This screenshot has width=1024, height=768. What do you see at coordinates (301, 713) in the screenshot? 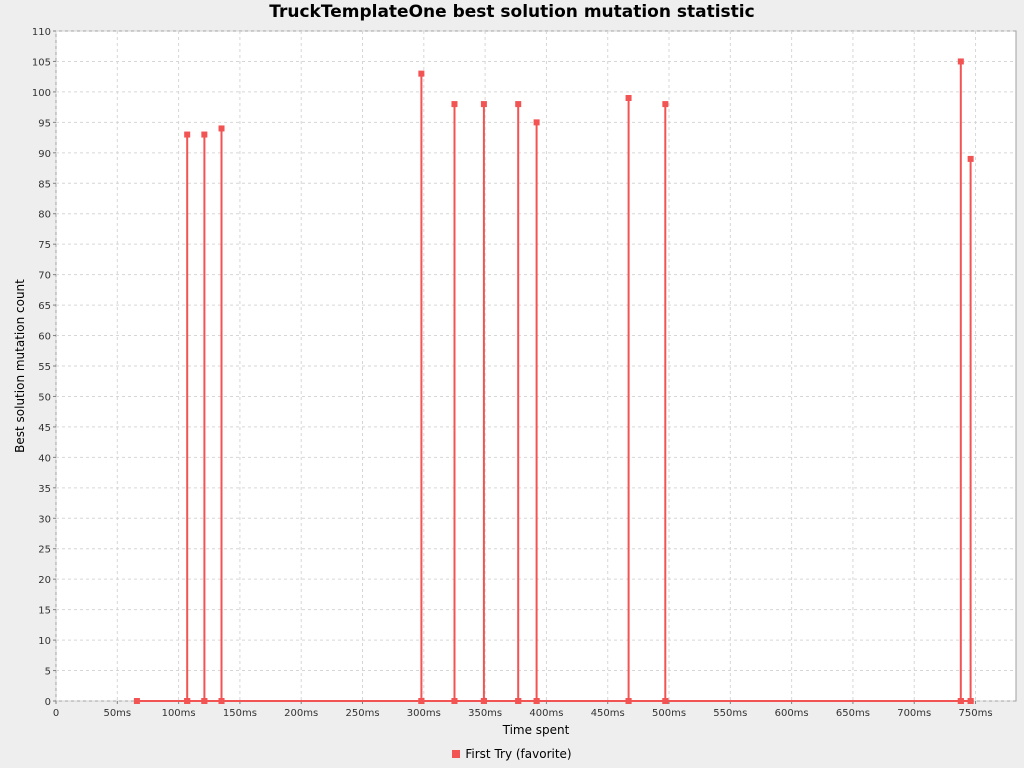
I see `x-tick-label: 200ms` at bounding box center [301, 713].